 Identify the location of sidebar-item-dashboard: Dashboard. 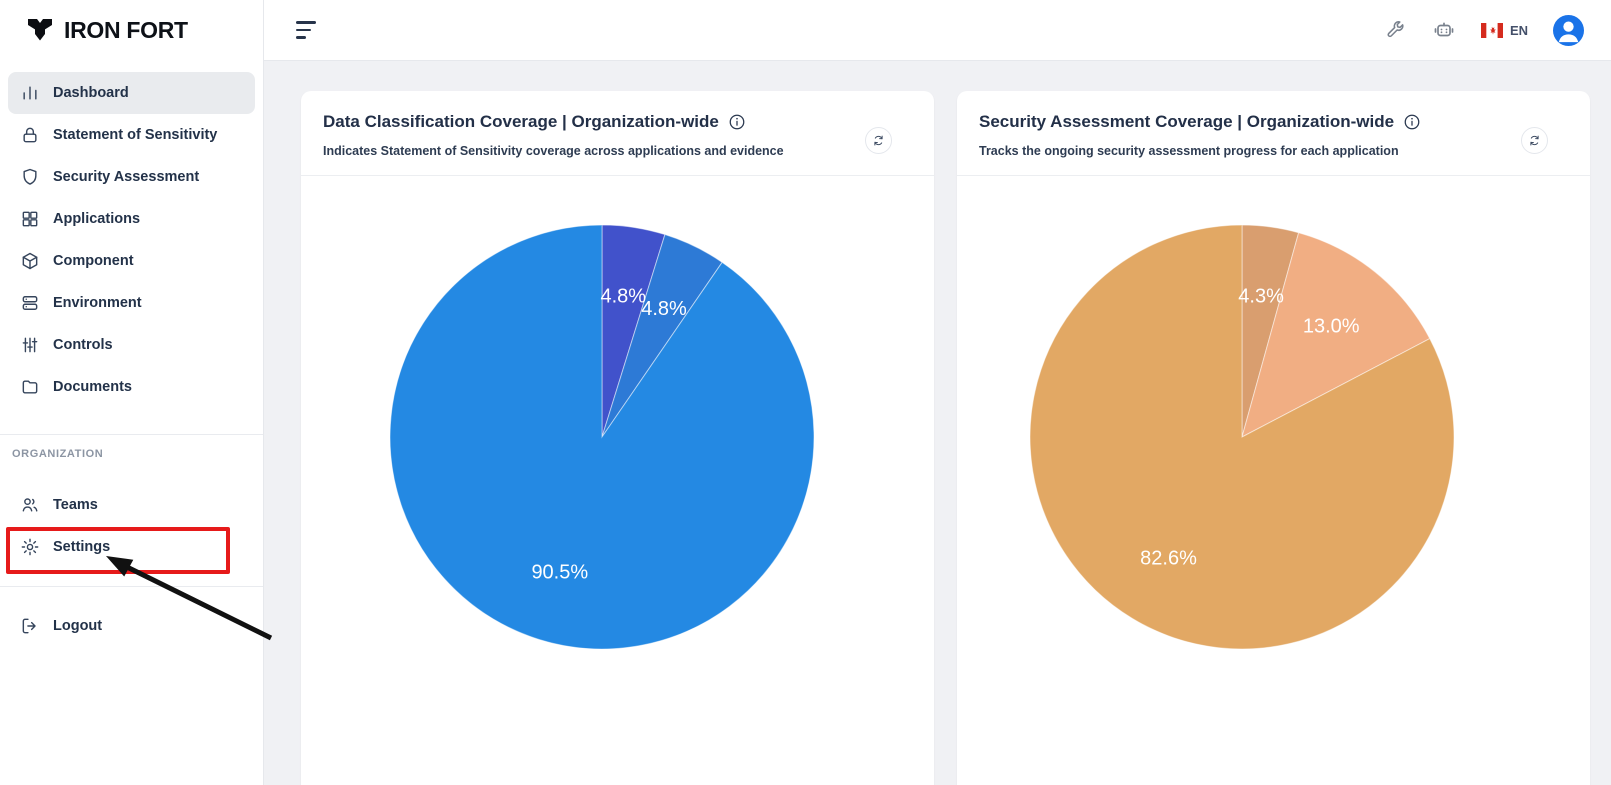
(131, 93).